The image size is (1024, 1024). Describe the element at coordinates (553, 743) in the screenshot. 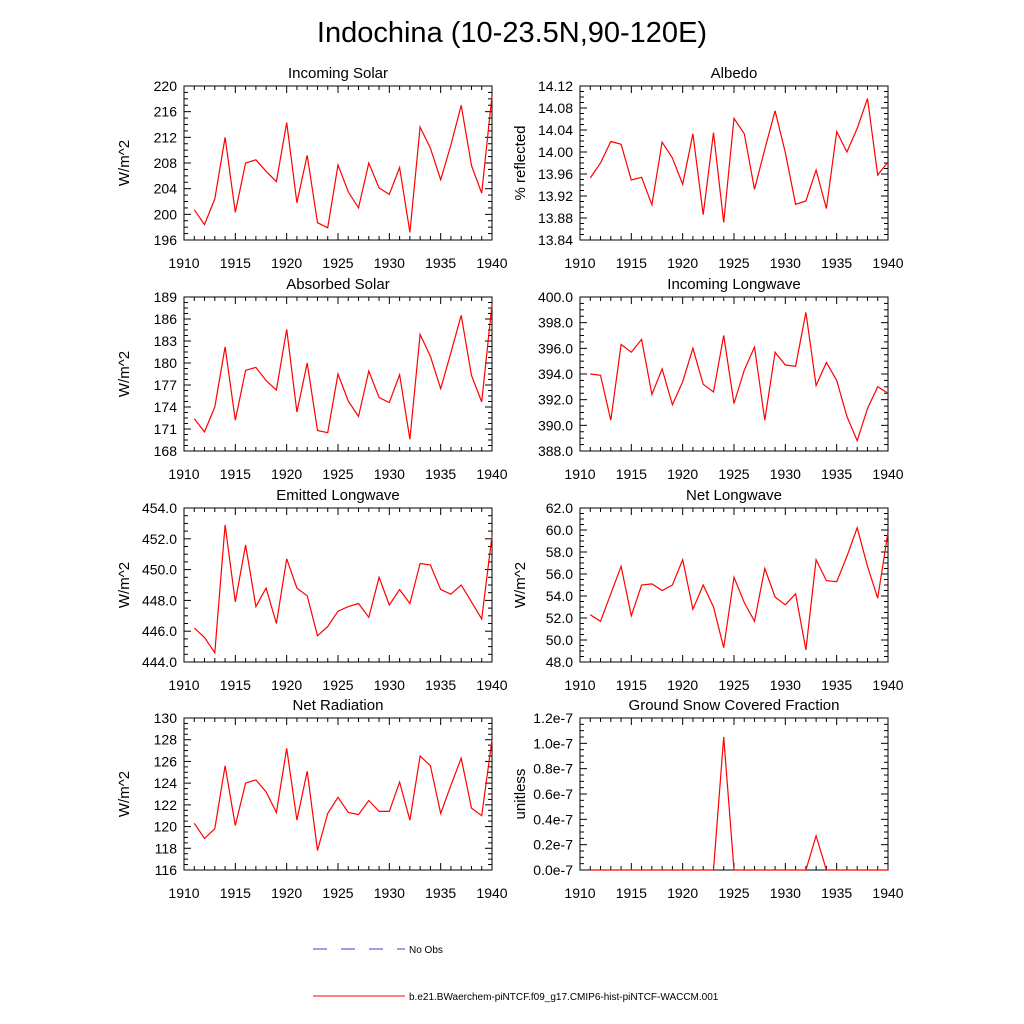

I see `y-tick-label: 1.0e-7` at that location.